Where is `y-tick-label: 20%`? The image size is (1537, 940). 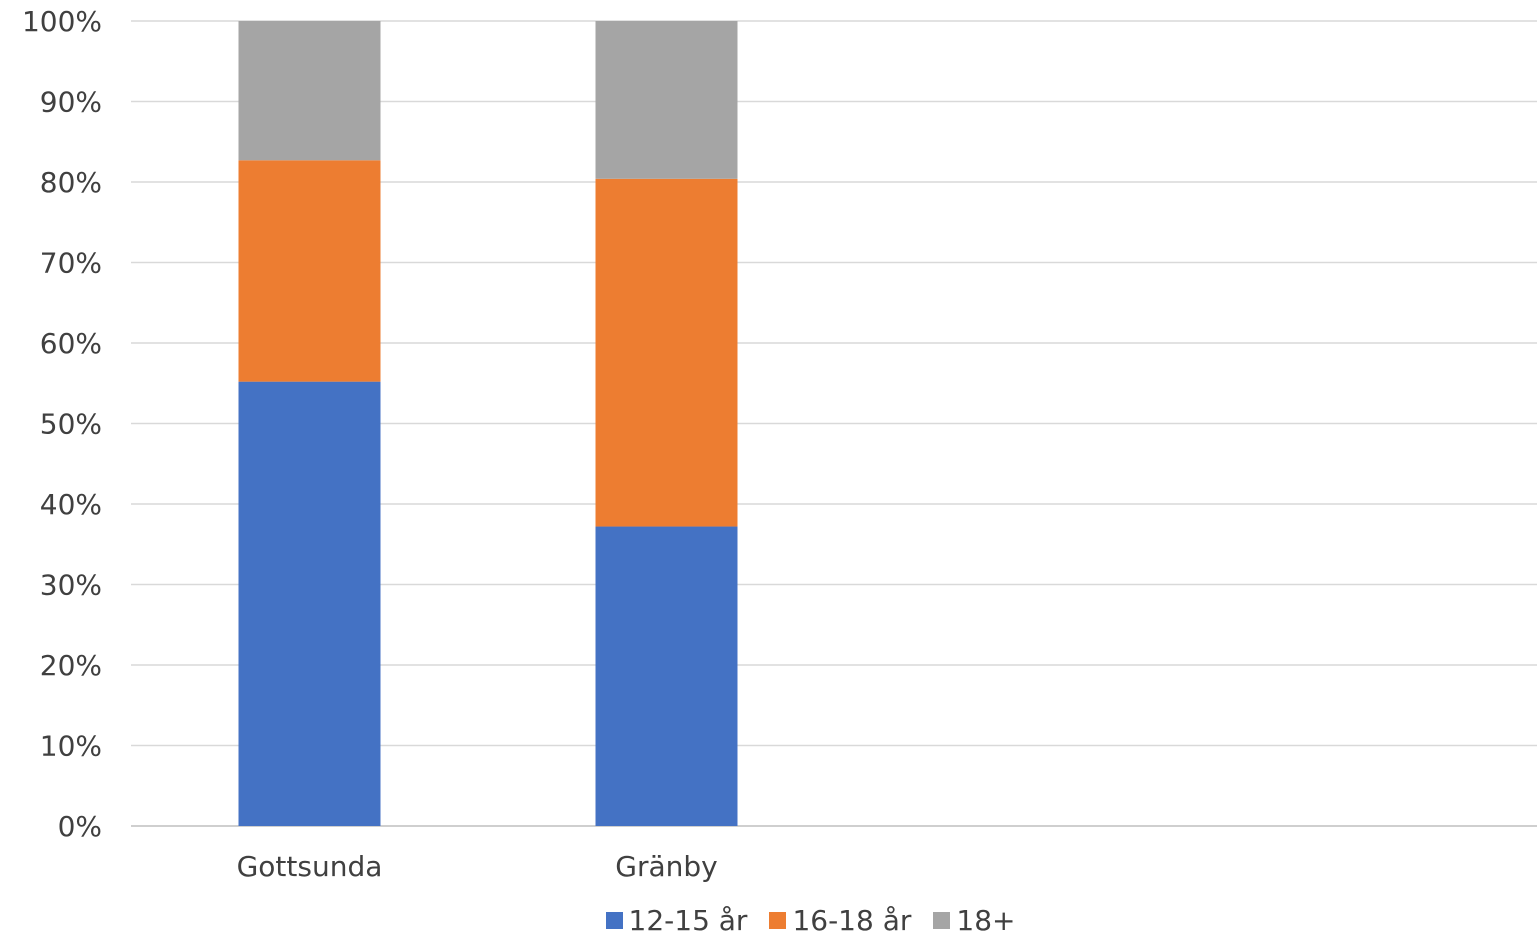 y-tick-label: 20% is located at coordinates (71, 665).